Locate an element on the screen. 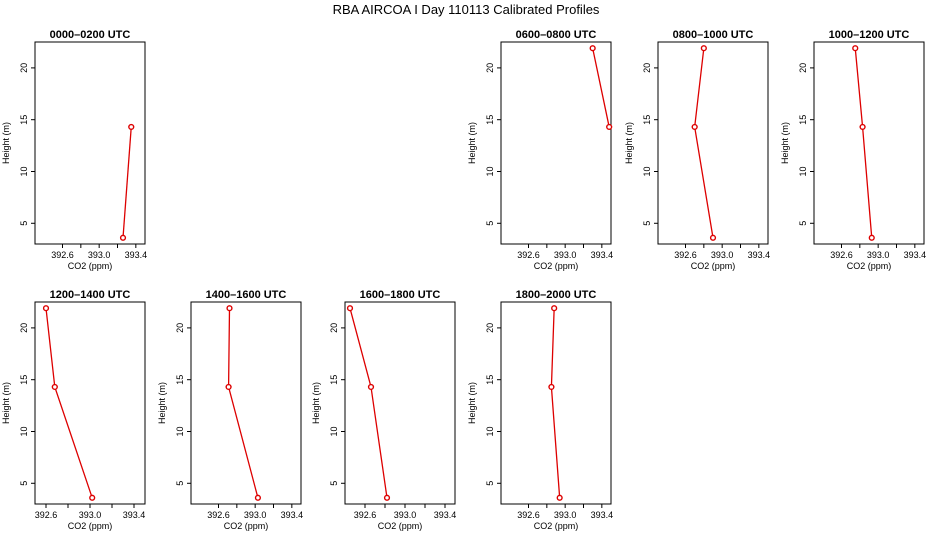 This screenshot has width=936, height=540. panel-title: 1200–1400 UTC is located at coordinates (90, 295).